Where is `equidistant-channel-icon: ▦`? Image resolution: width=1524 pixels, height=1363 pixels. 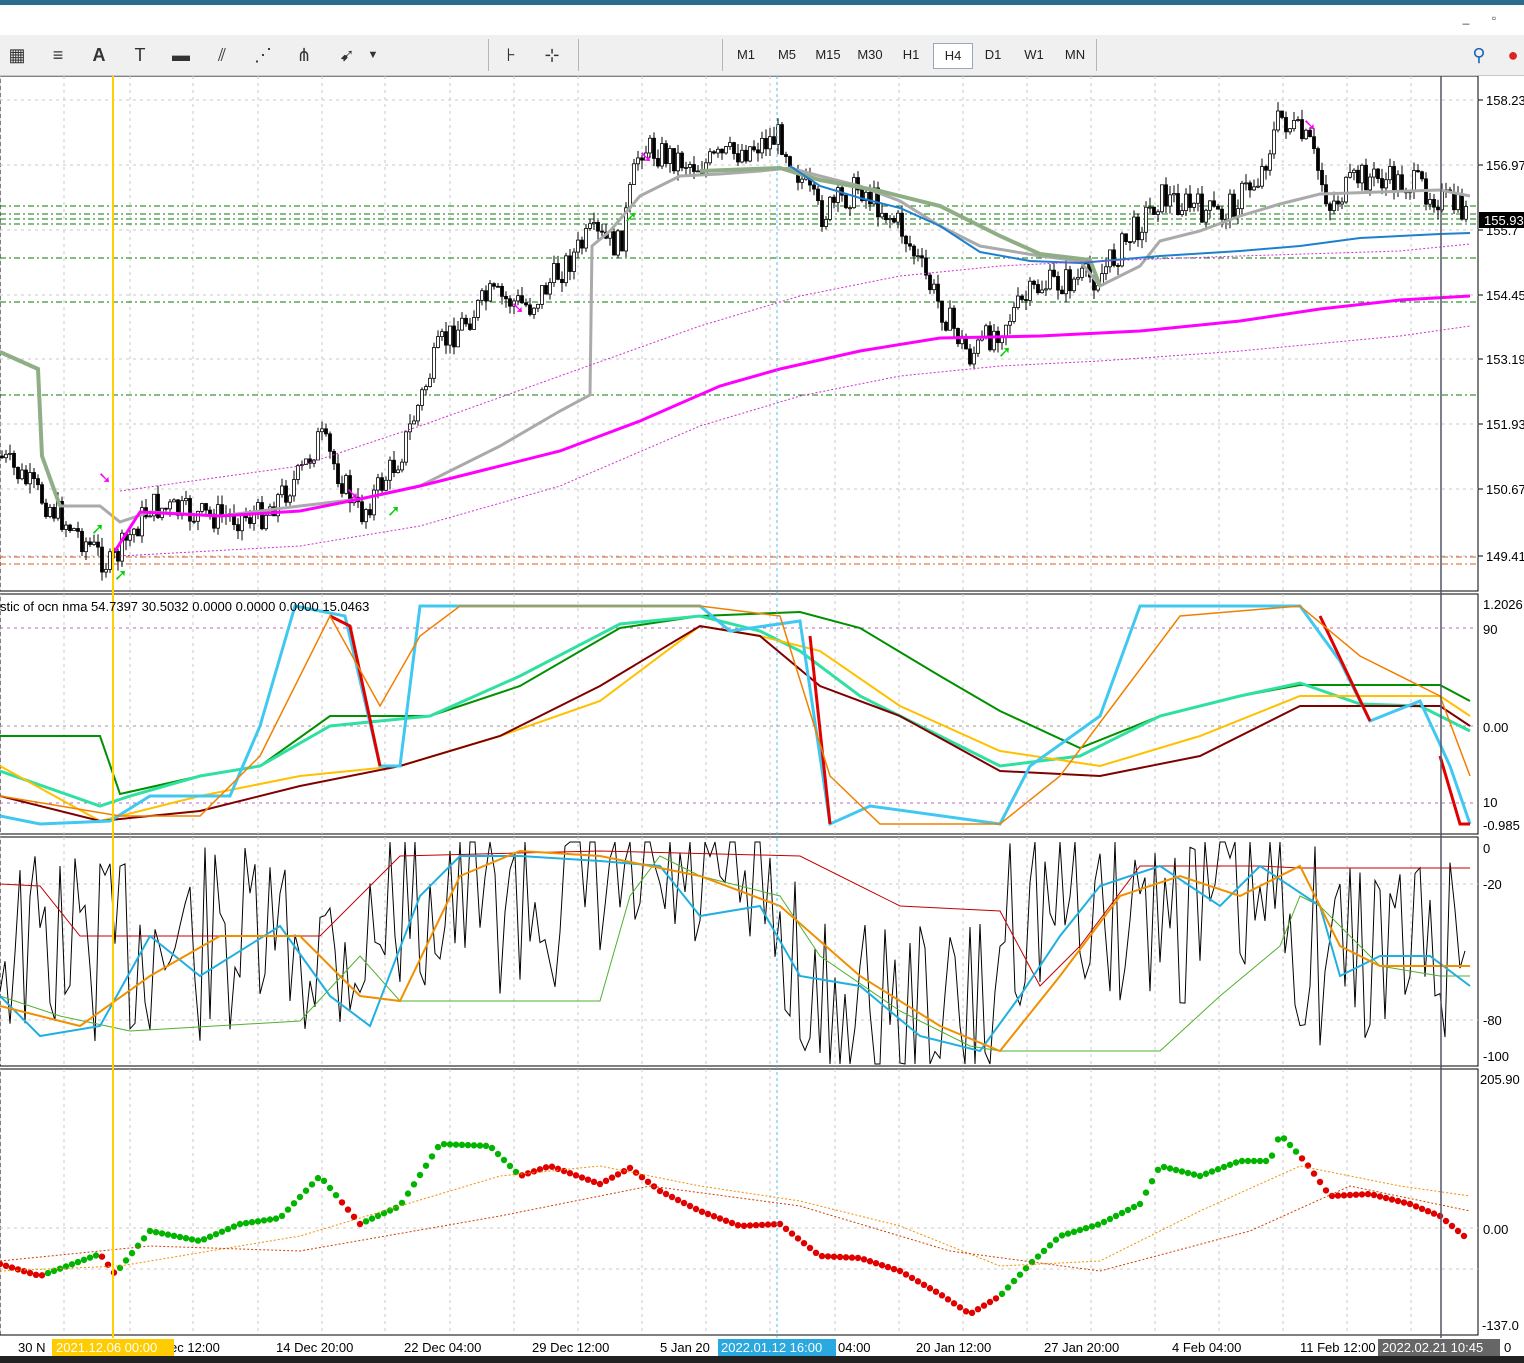
equidistant-channel-icon: ▦ is located at coordinates (17, 55).